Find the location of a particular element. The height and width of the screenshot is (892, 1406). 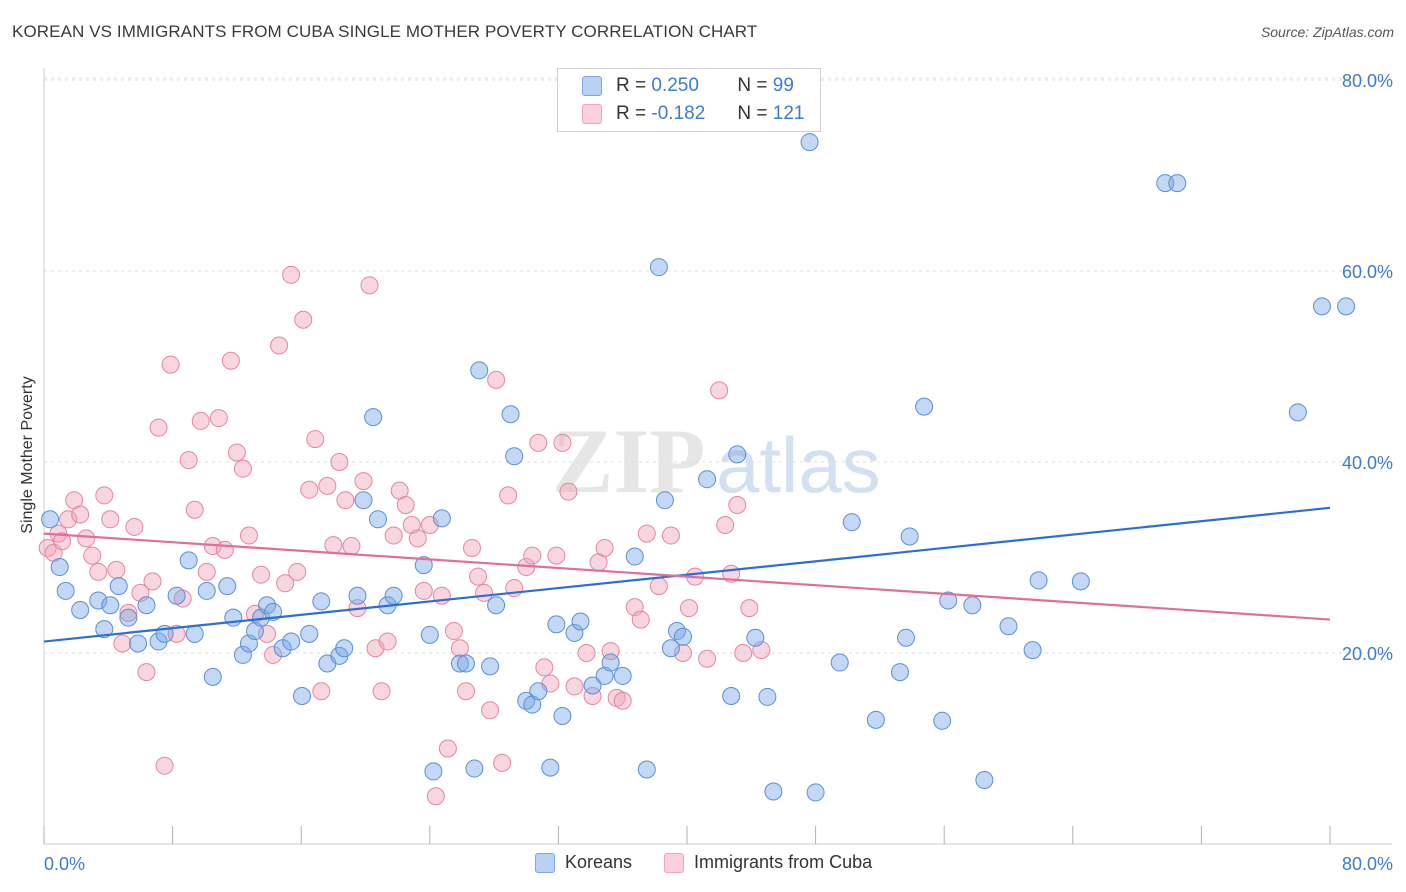

y-tick-label: 60.0% is located at coordinates (1367, 272).